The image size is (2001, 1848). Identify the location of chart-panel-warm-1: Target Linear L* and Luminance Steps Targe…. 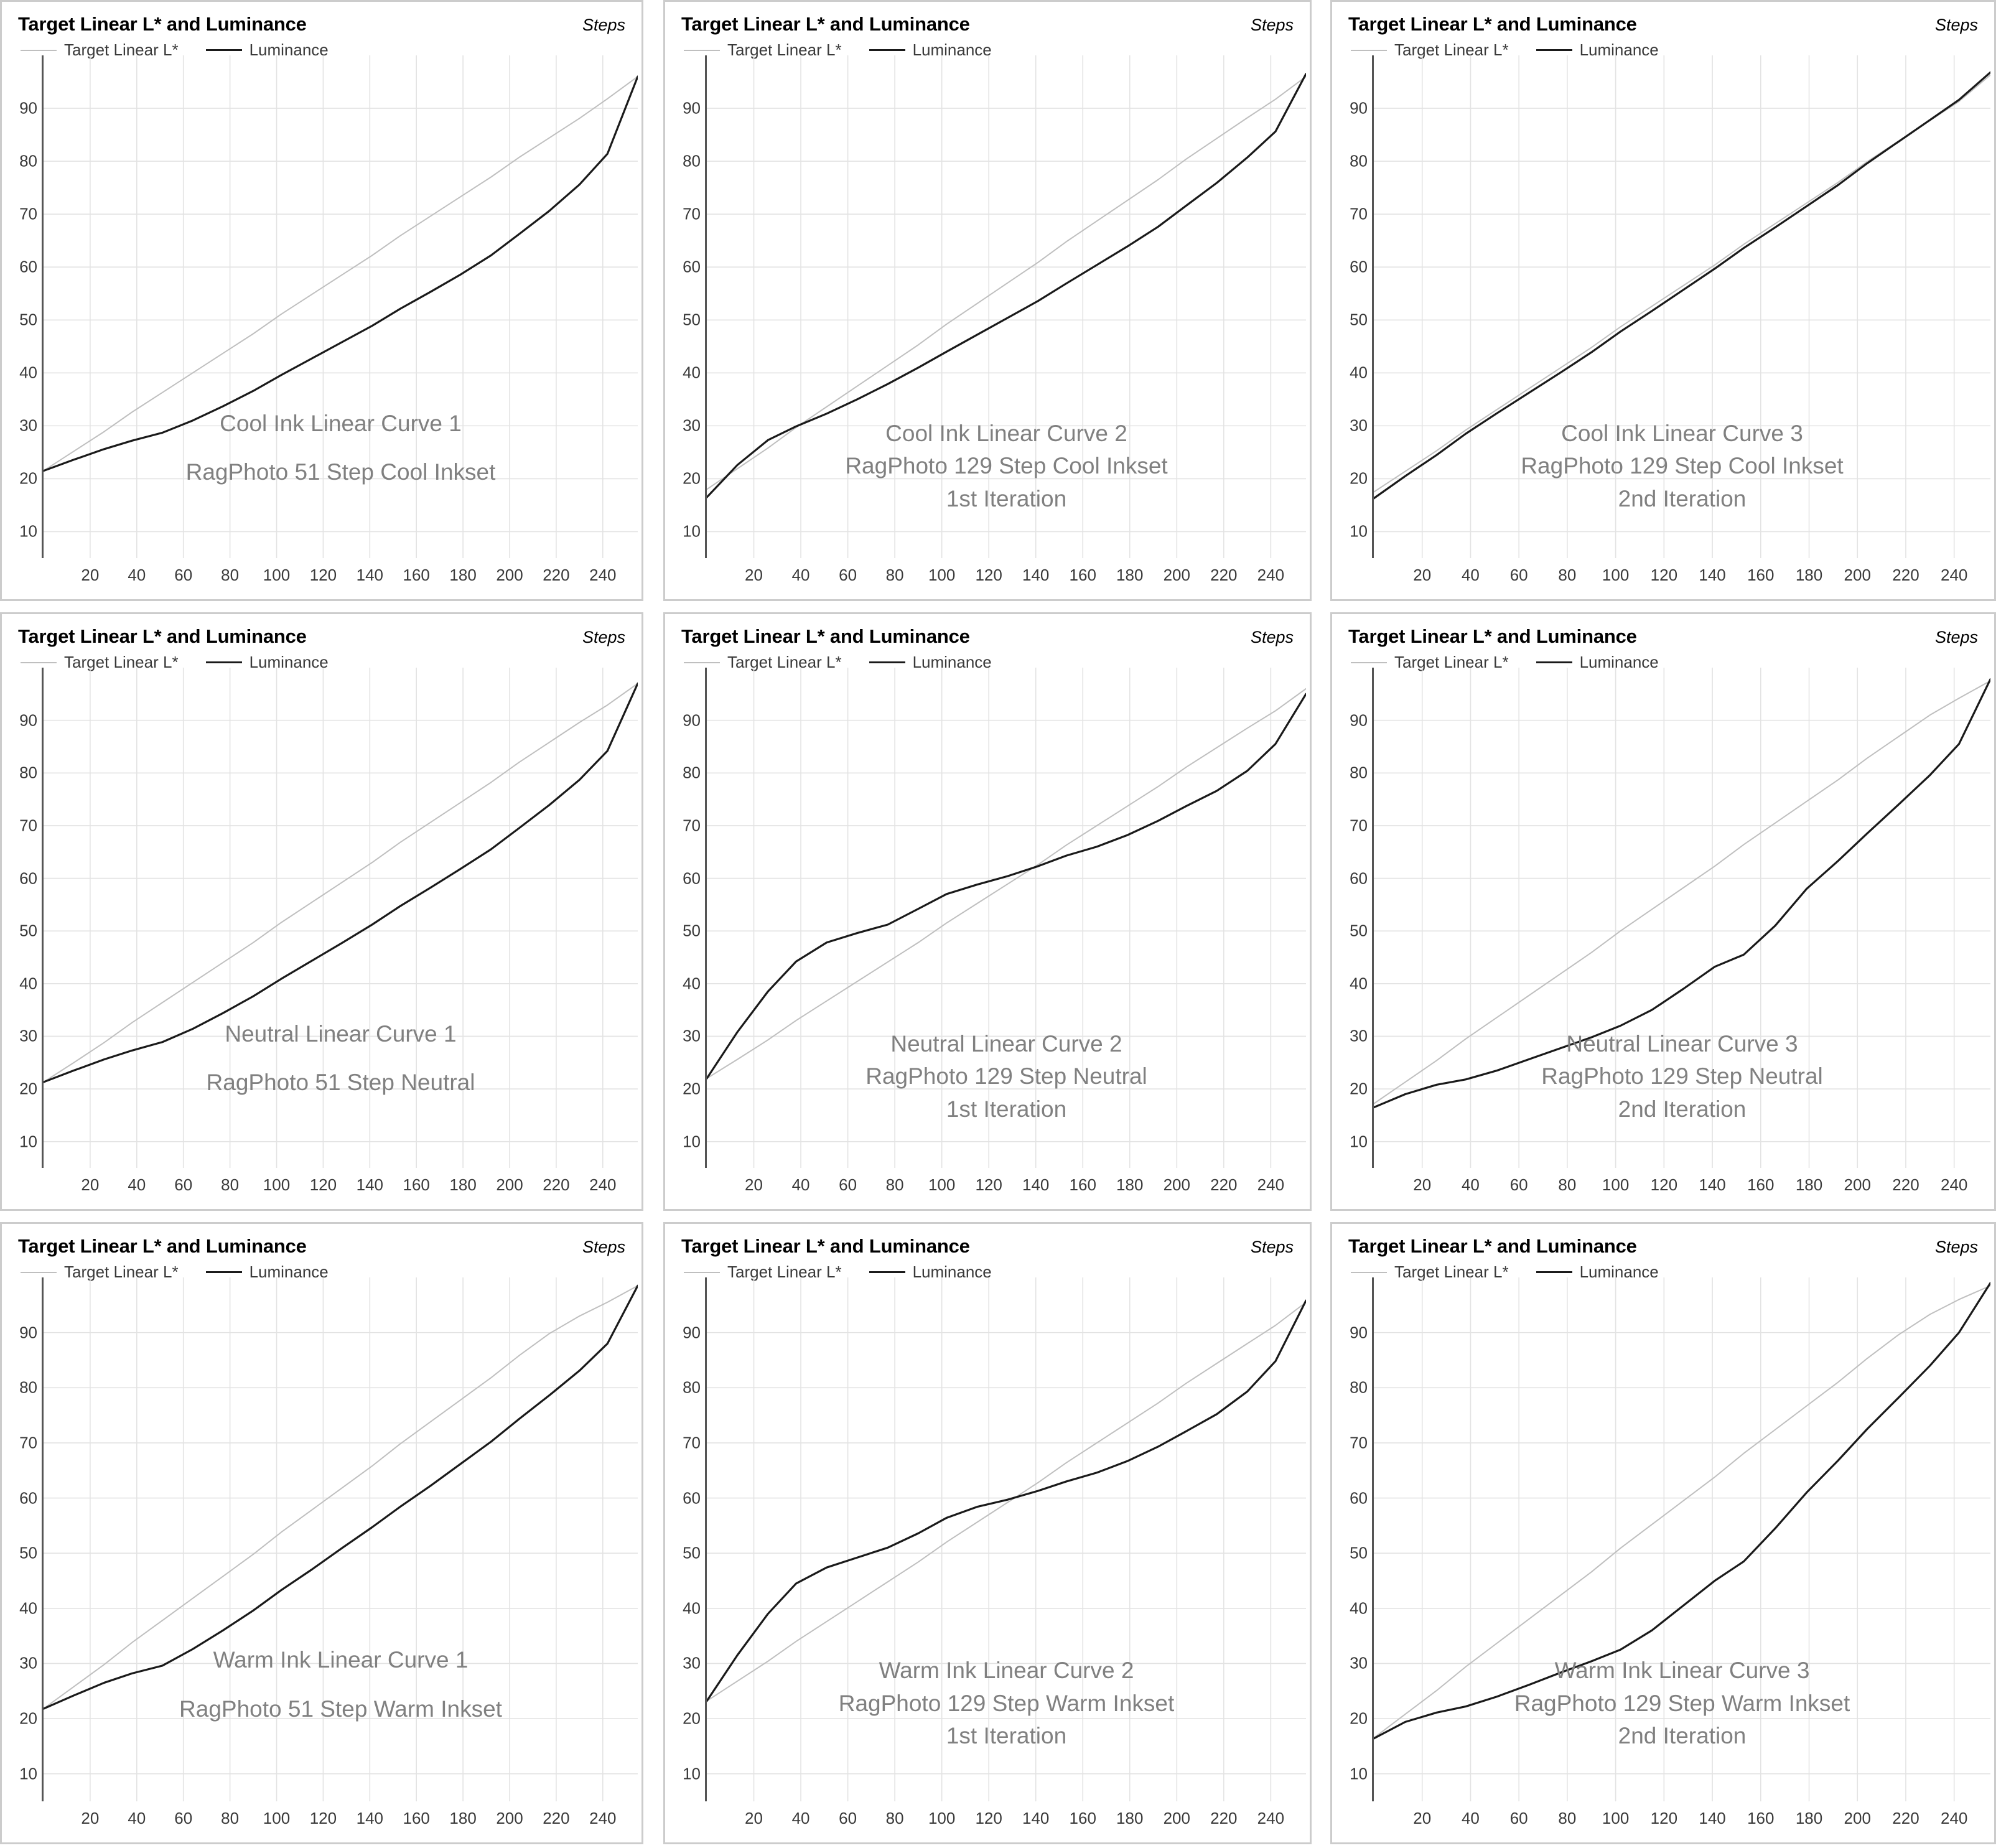
(327, 1532).